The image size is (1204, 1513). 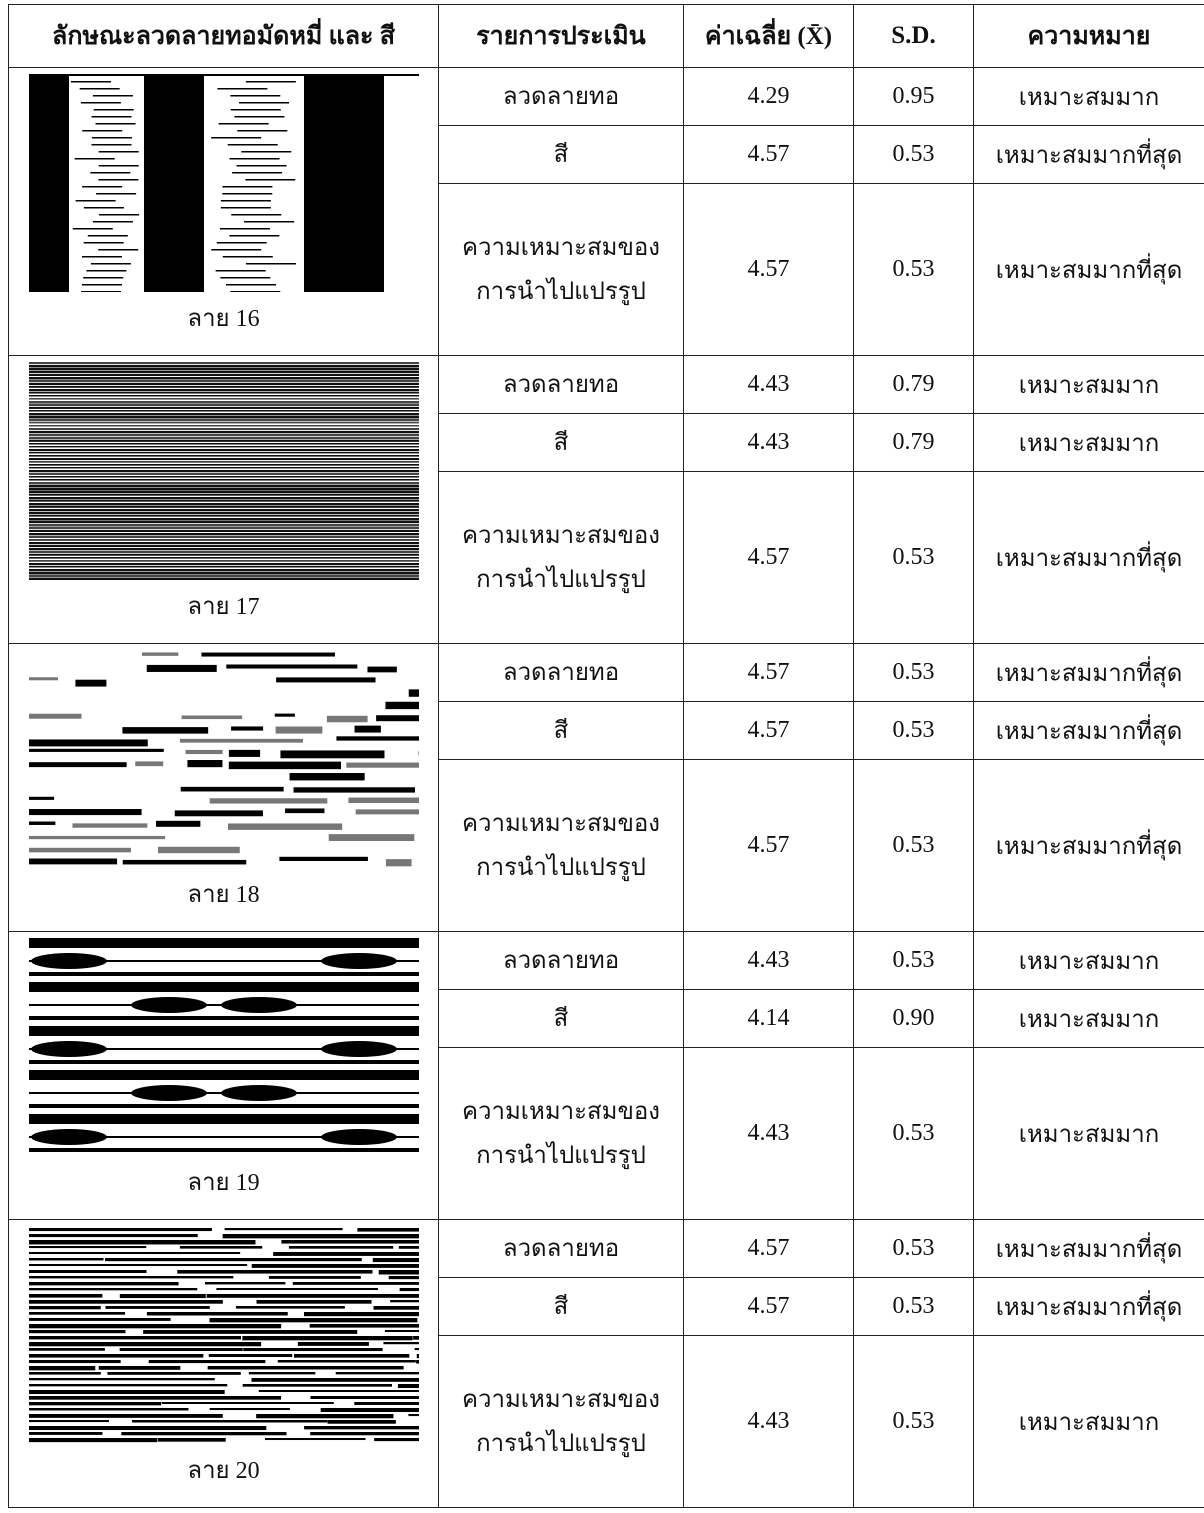 I want to click on pattern-cell: ลาย 18, so click(x=223, y=787).